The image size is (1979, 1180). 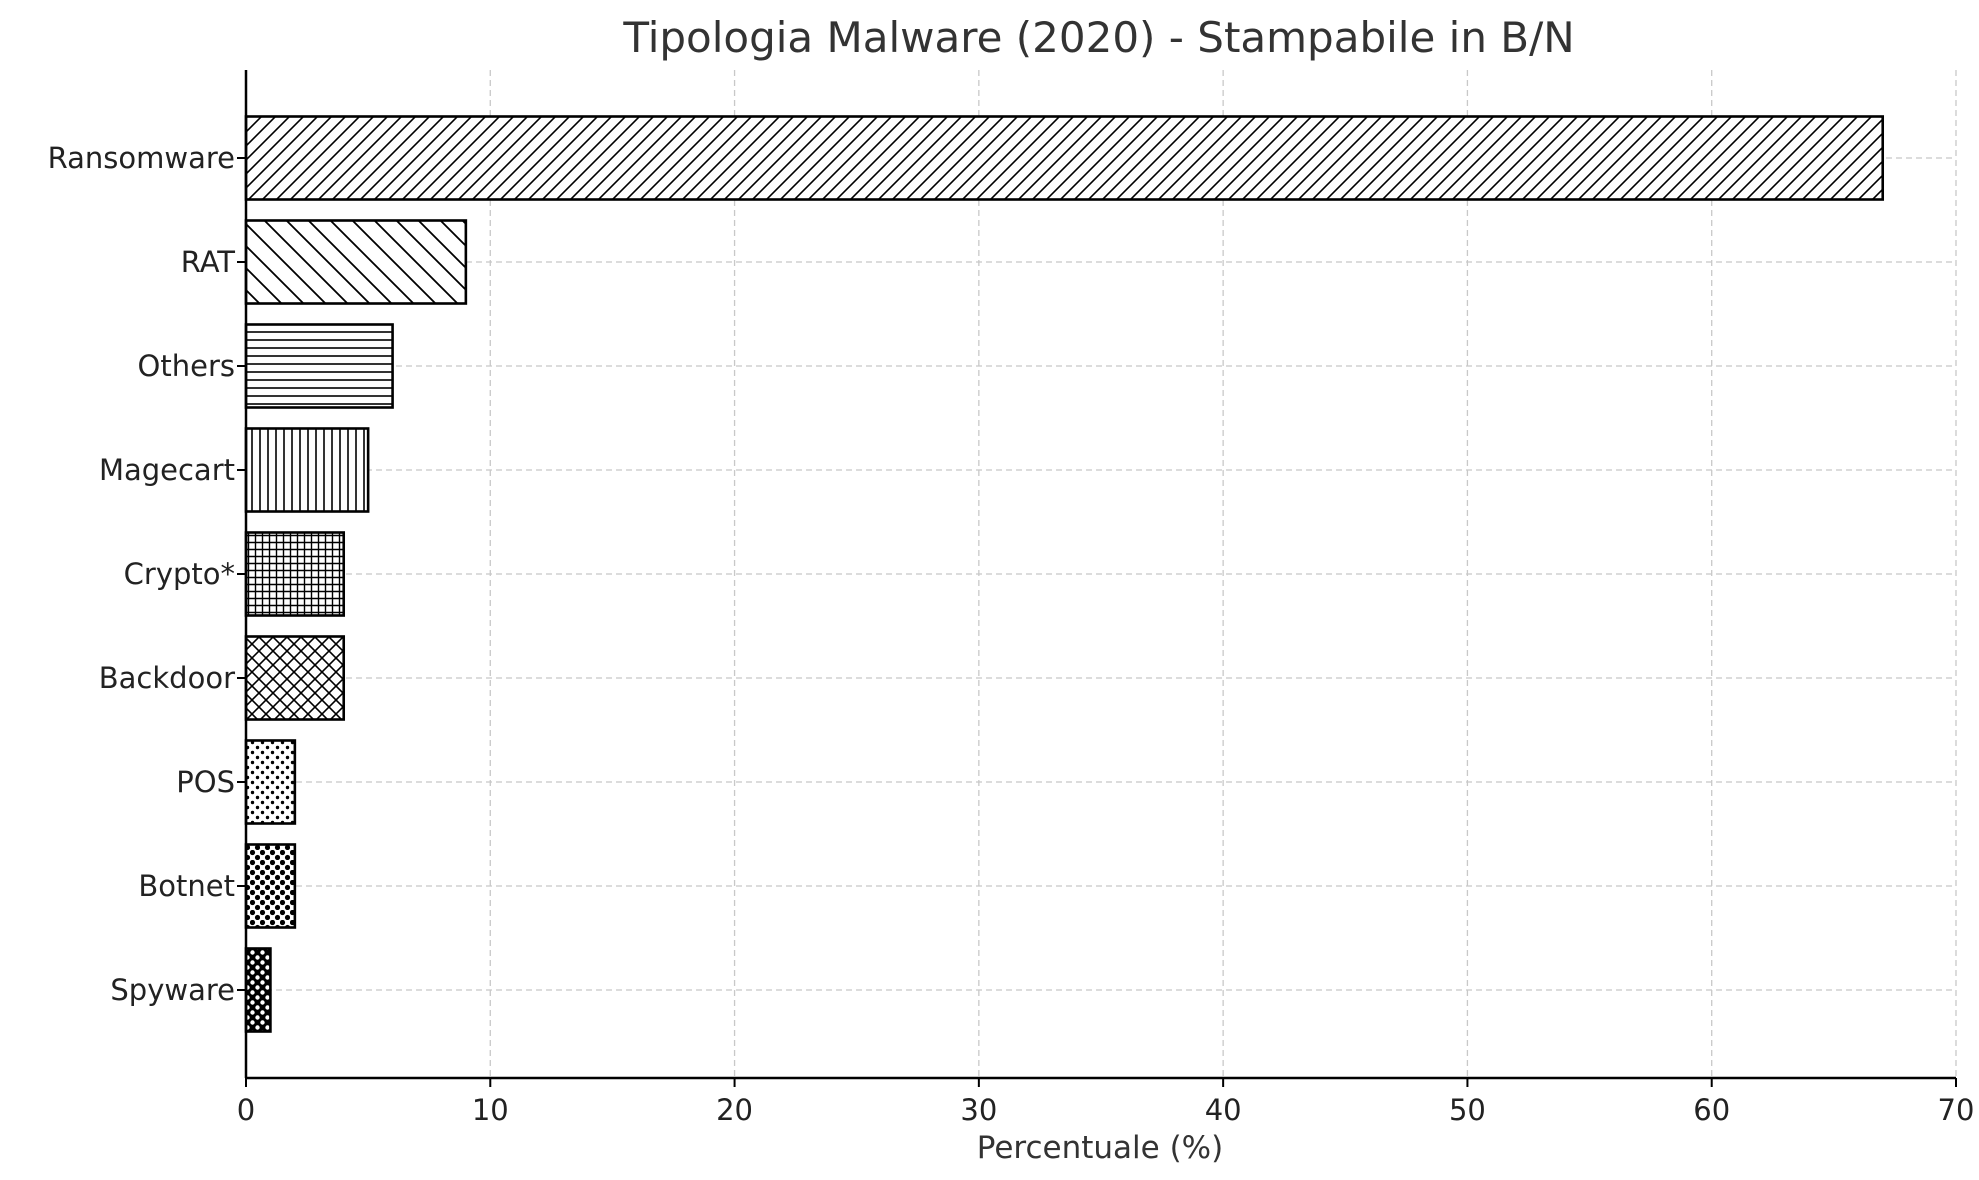 I want to click on bar-crypto, so click(x=295, y=574).